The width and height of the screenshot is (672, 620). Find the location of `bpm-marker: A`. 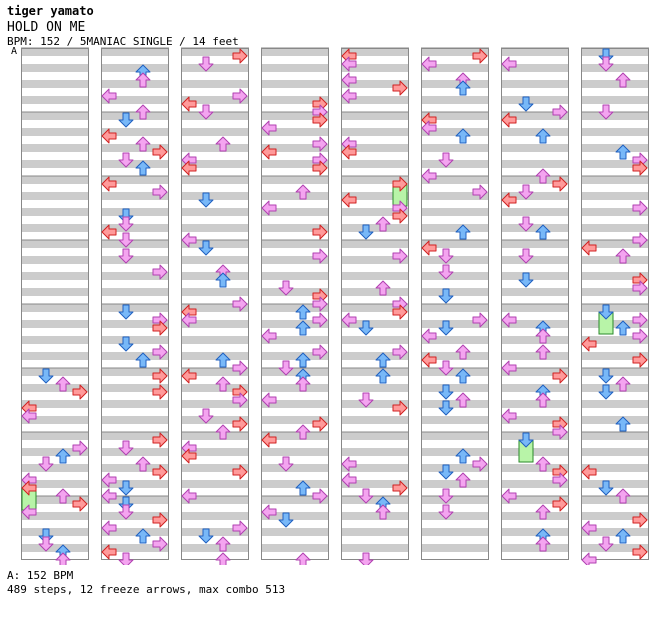

bpm-marker: A is located at coordinates (14, 51).